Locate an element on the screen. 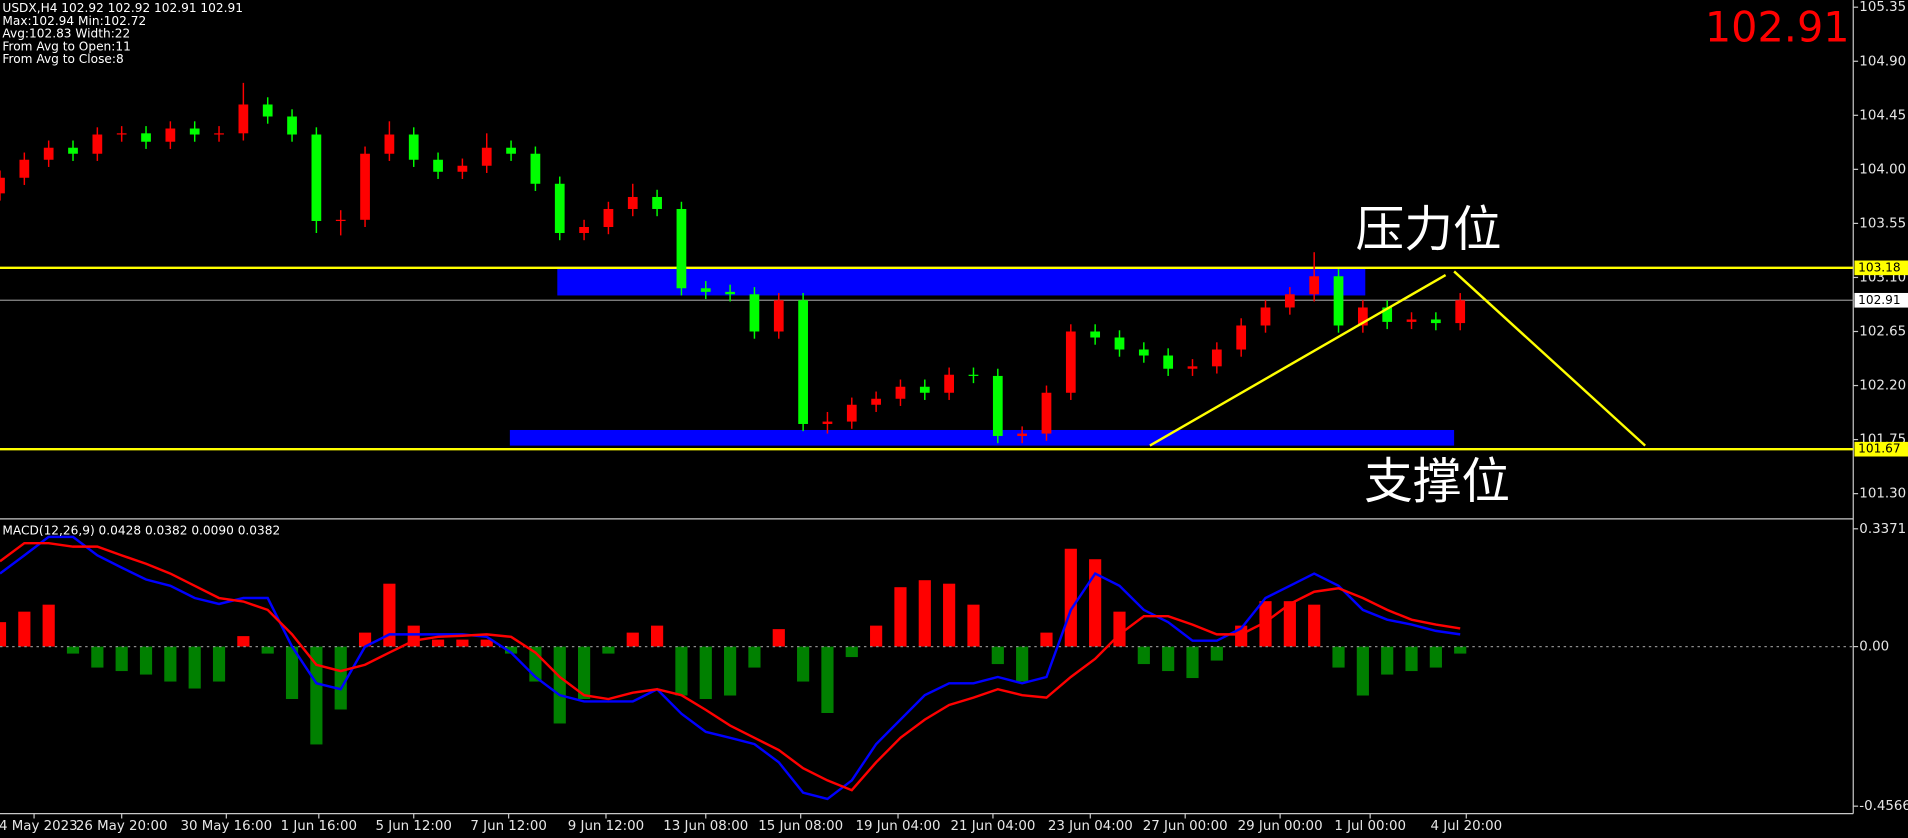  x-tick-label: 30 May 16:00 is located at coordinates (226, 826).